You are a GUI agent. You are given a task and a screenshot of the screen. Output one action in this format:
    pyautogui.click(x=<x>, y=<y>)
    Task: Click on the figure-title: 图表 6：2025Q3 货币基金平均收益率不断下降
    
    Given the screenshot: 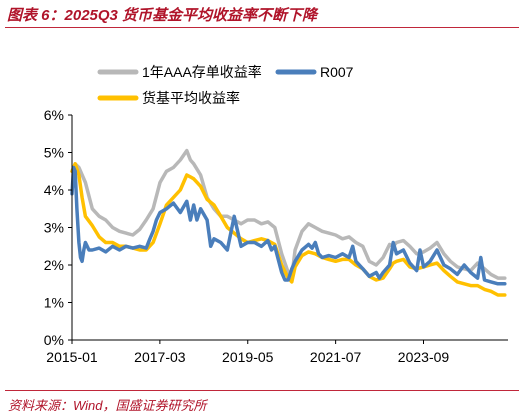 What is the action you would take?
    pyautogui.click(x=162, y=15)
    